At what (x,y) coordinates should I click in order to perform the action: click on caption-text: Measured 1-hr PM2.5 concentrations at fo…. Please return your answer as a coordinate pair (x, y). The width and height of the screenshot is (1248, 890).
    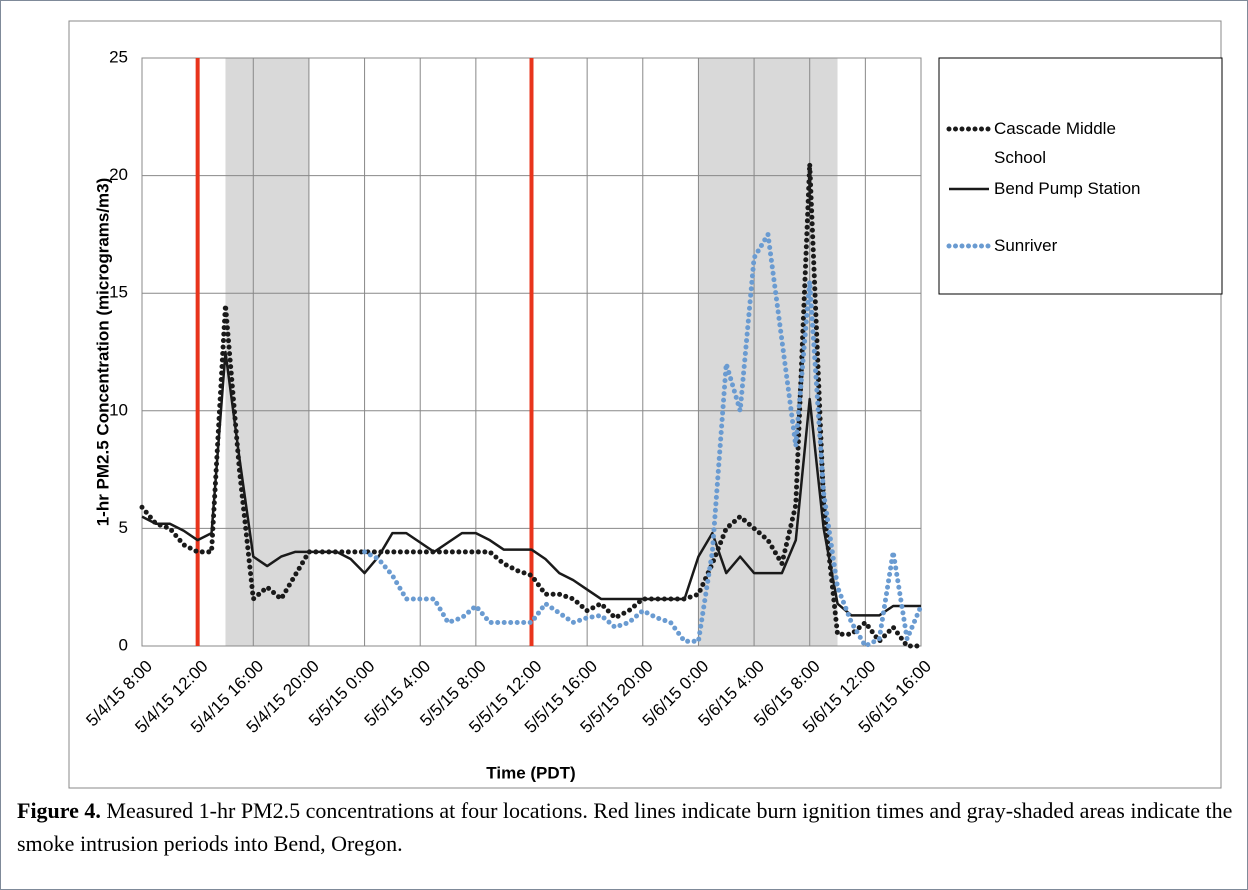
    Looking at the image, I should click on (625, 827).